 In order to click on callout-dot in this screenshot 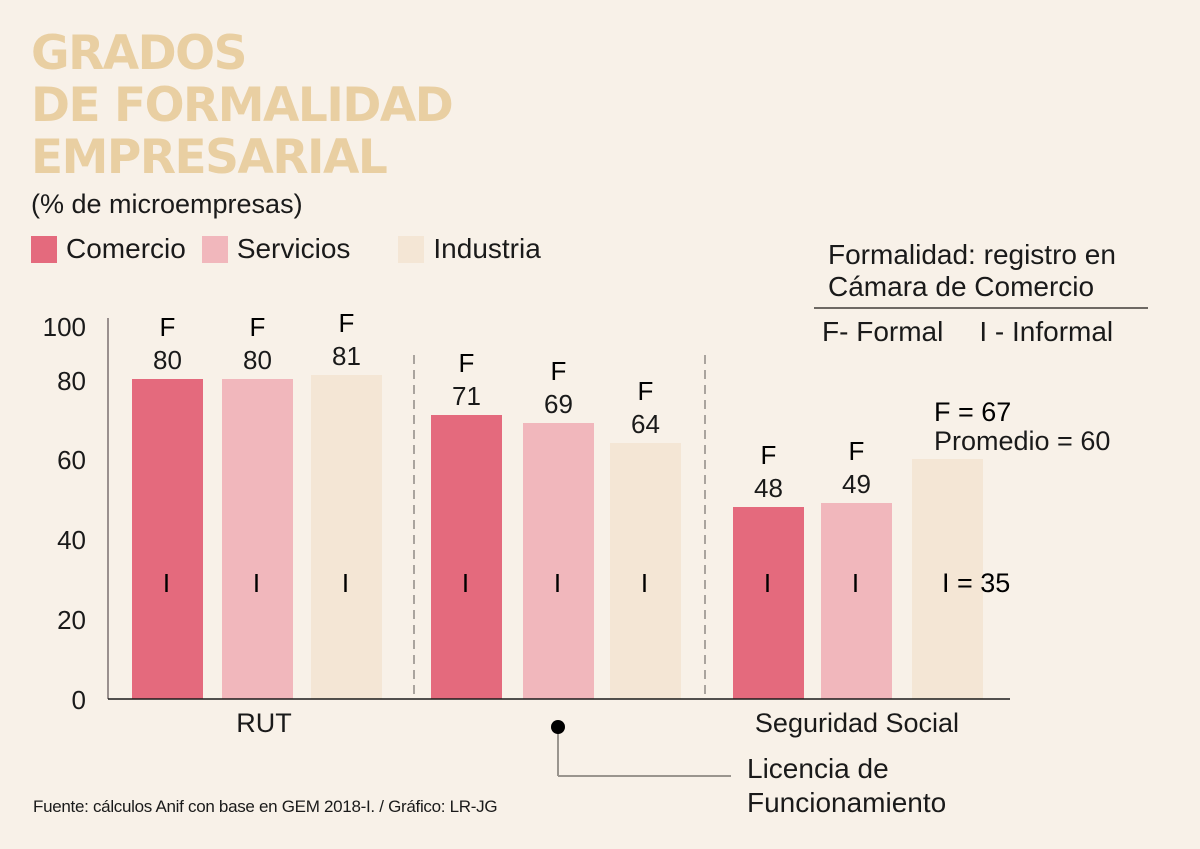, I will do `click(558, 727)`.